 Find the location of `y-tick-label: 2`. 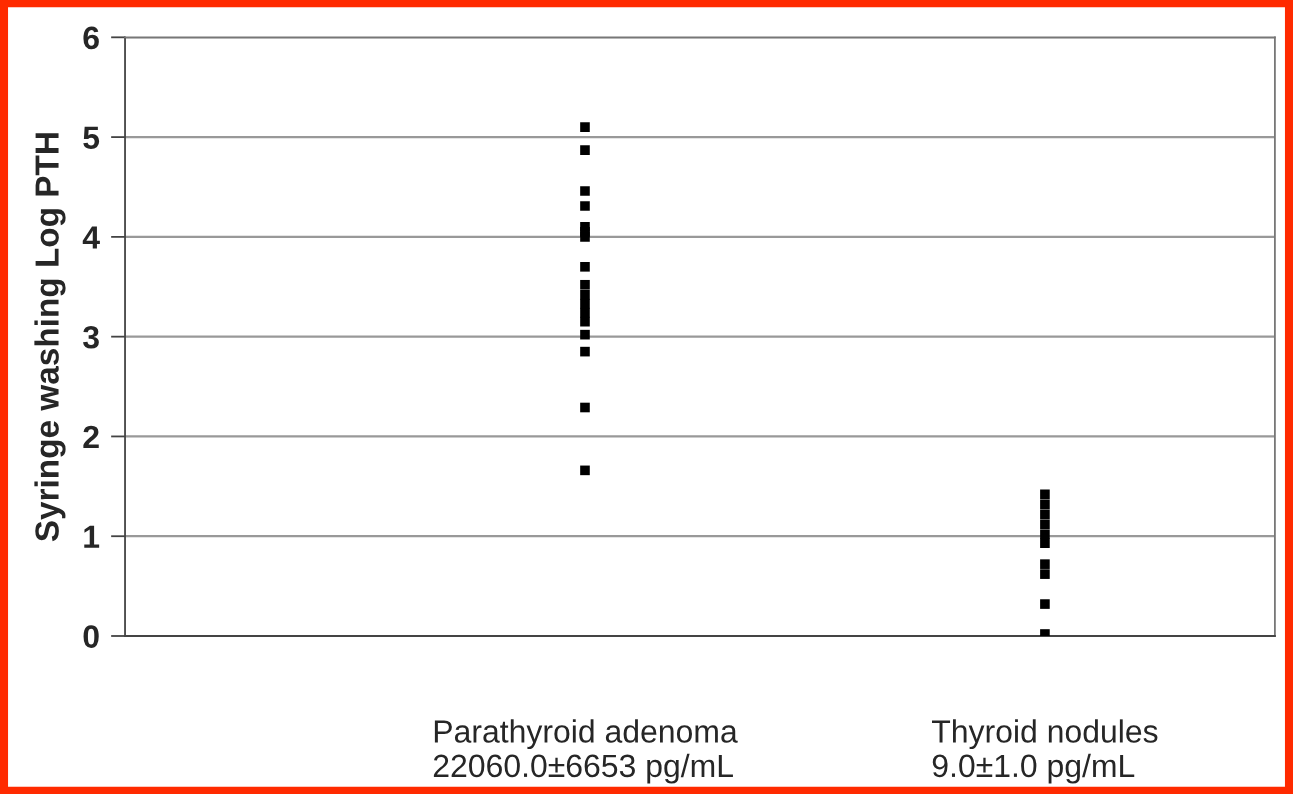

y-tick-label: 2 is located at coordinates (91, 437).